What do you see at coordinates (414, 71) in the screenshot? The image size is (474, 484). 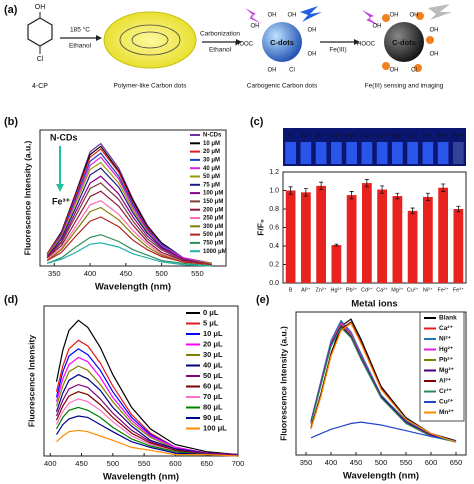 I see `group-label: Cl` at bounding box center [414, 71].